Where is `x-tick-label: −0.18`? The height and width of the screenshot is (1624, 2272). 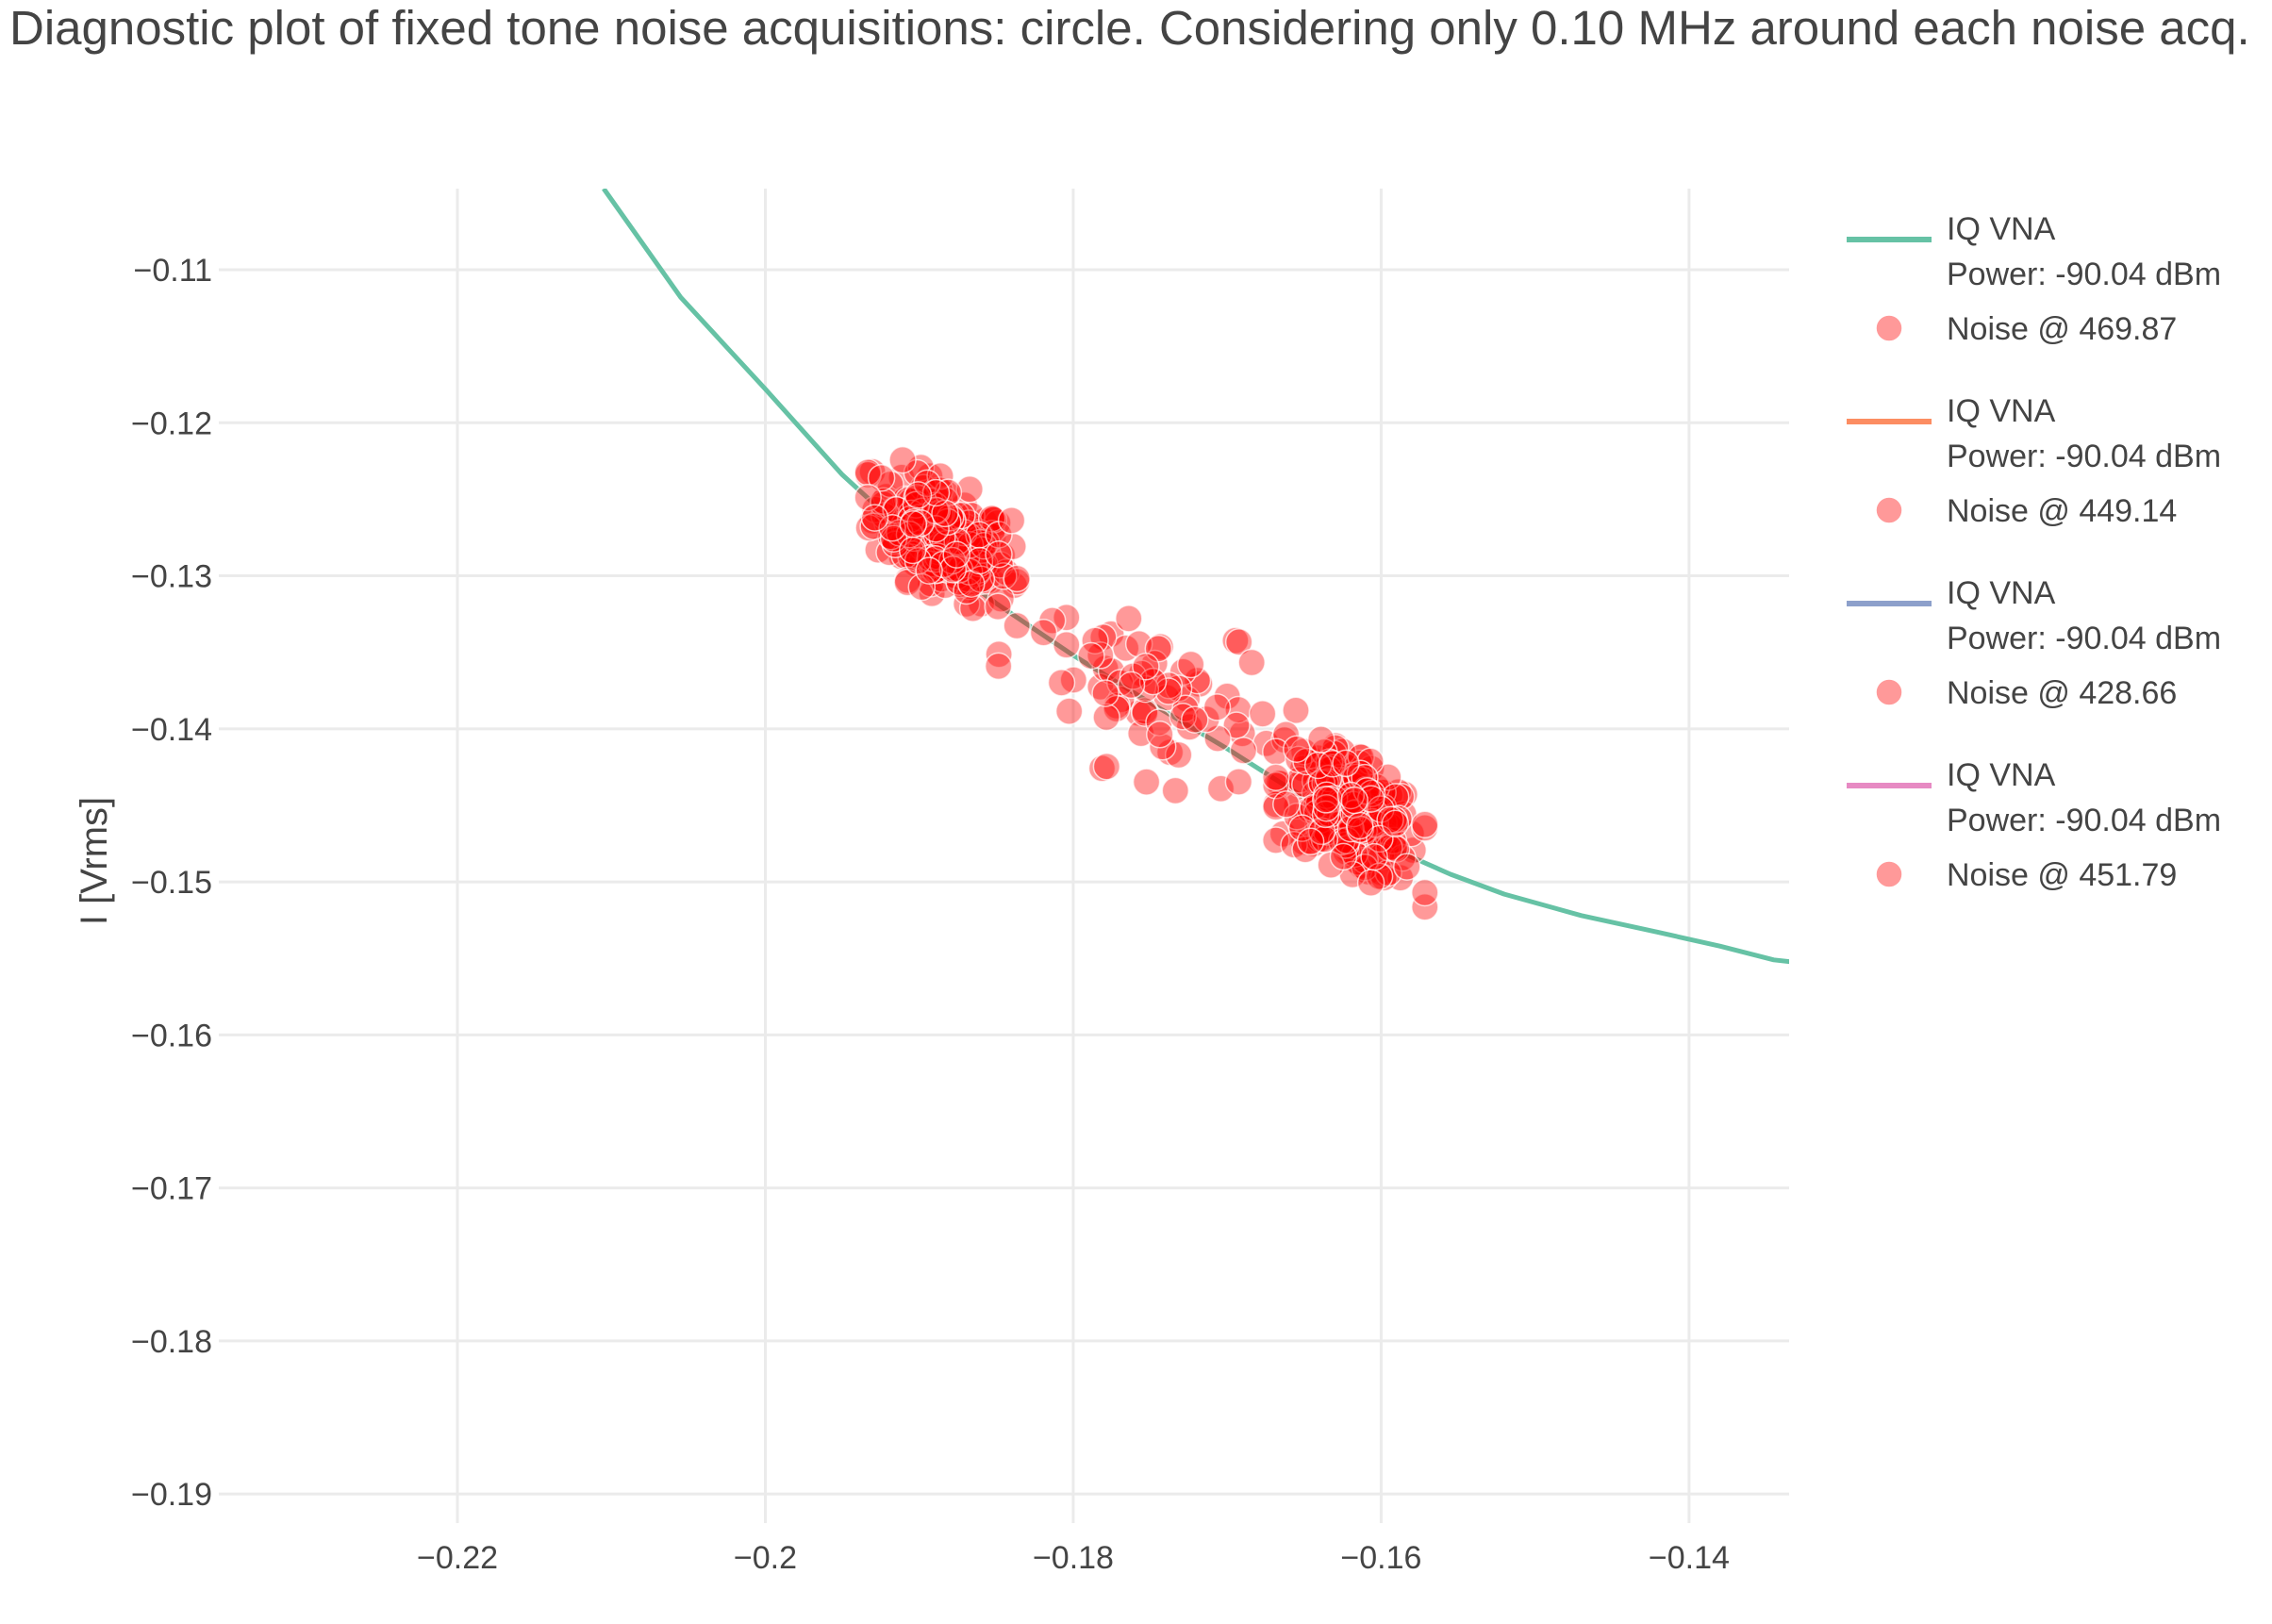 x-tick-label: −0.18 is located at coordinates (1073, 1558).